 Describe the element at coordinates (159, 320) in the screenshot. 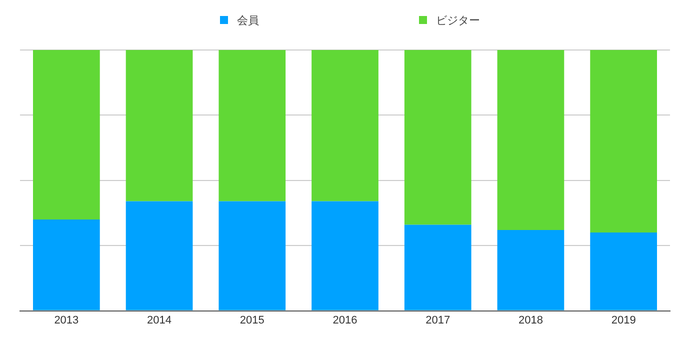

I see `x-tick-label: 2014` at that location.